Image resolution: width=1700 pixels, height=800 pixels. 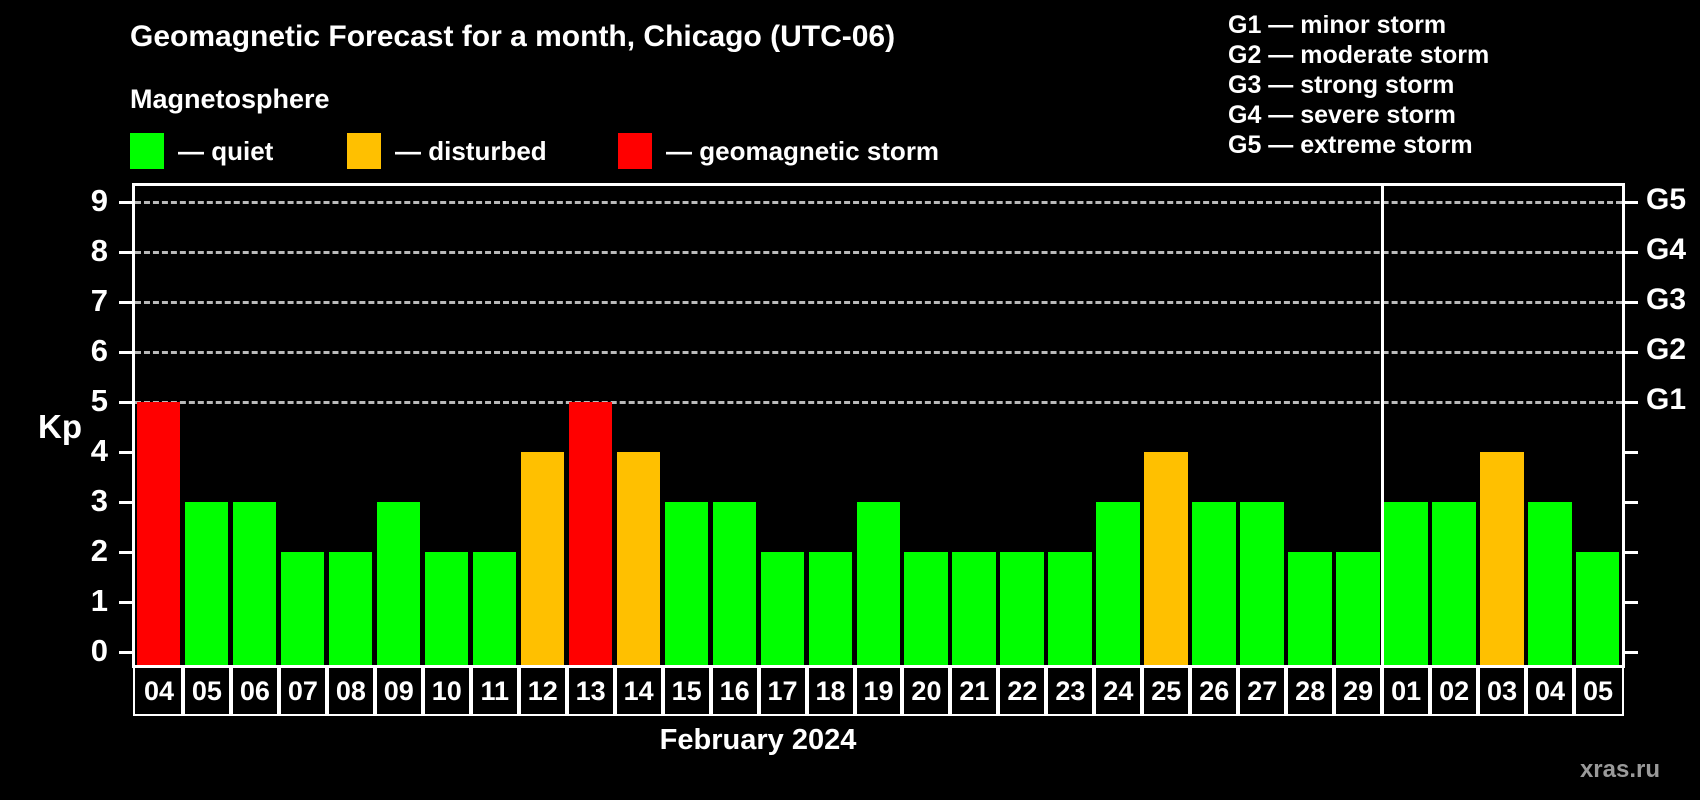 I want to click on y-tick-label-5: 5, so click(x=99, y=400).